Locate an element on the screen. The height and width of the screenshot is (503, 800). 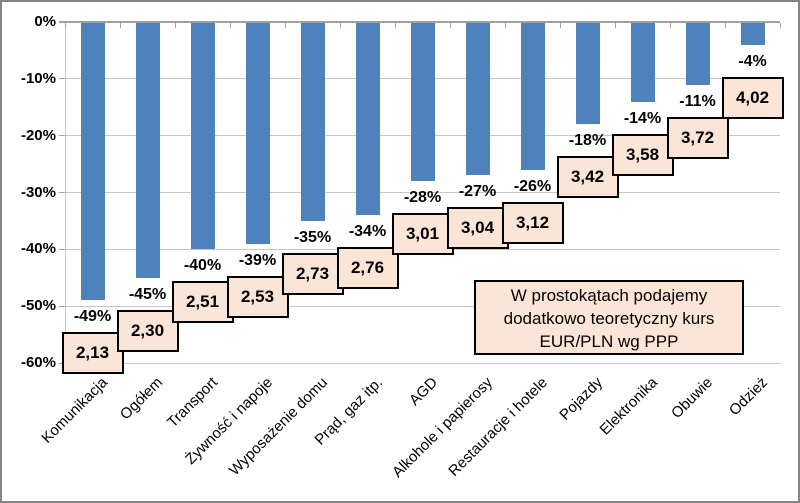
ppp-value-box: 3,01 is located at coordinates (422, 234).